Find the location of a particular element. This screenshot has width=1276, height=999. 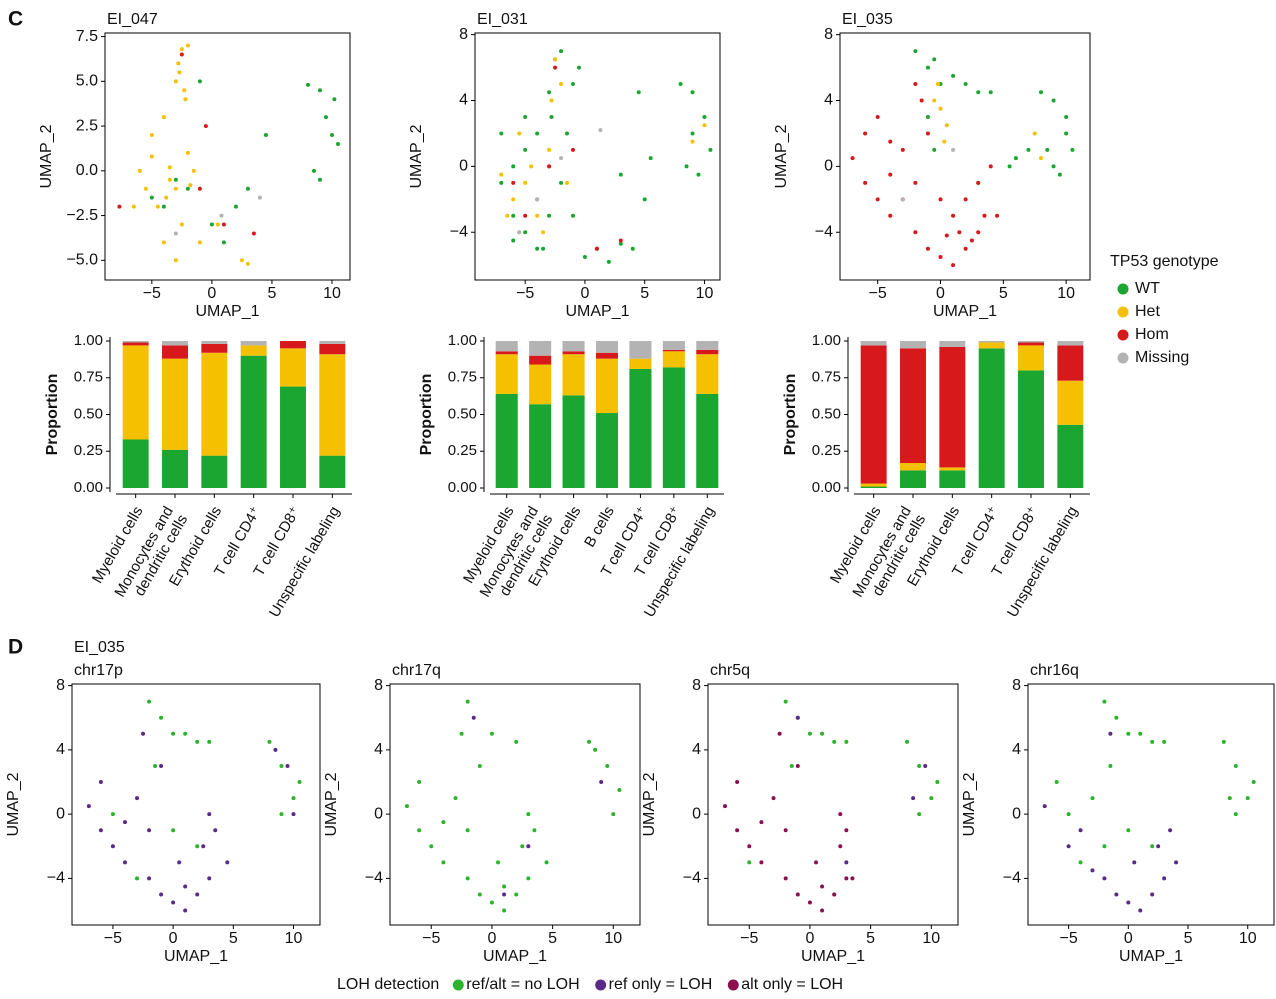

y-tick-label: 0.25 is located at coordinates (826, 450).